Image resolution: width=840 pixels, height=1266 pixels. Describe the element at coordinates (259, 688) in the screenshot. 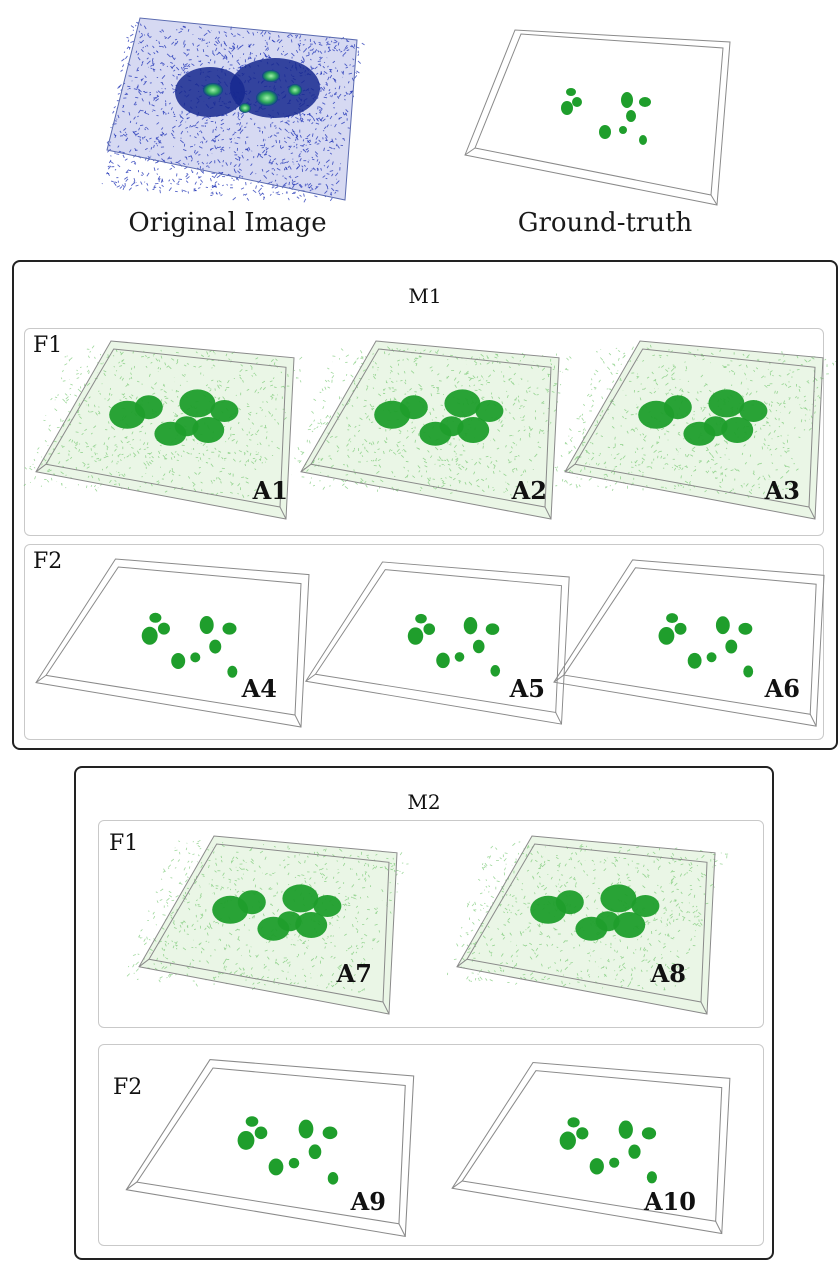

I see `tile-label: A4` at that location.